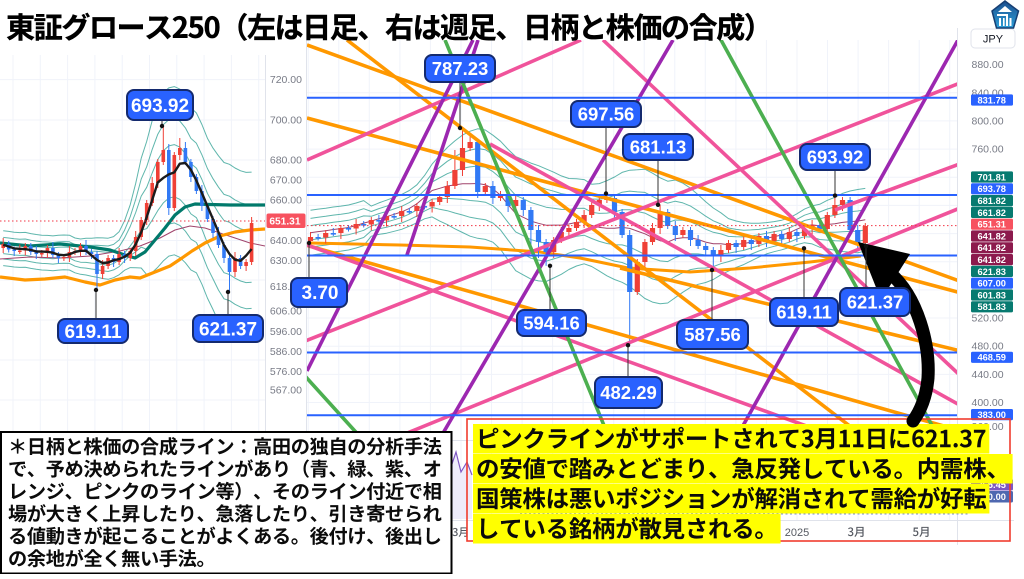 This screenshot has width=1024, height=579. Describe the element at coordinates (286, 121) in the screenshot. I see `svg-text: 700.00` at that location.